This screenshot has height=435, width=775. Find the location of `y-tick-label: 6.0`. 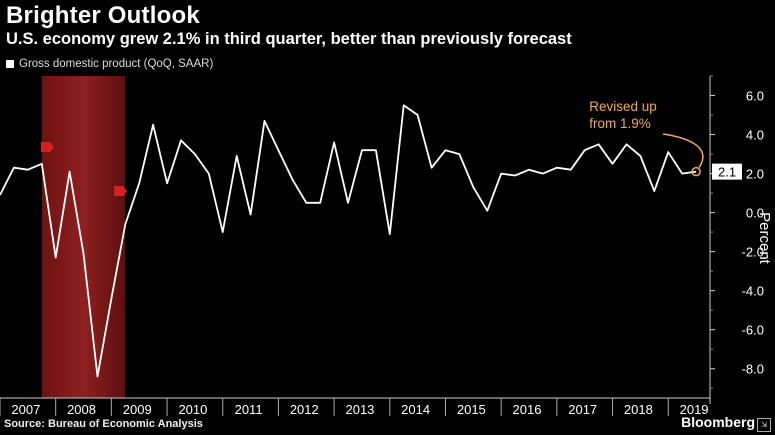

y-tick-label: 6.0 is located at coordinates (755, 96).